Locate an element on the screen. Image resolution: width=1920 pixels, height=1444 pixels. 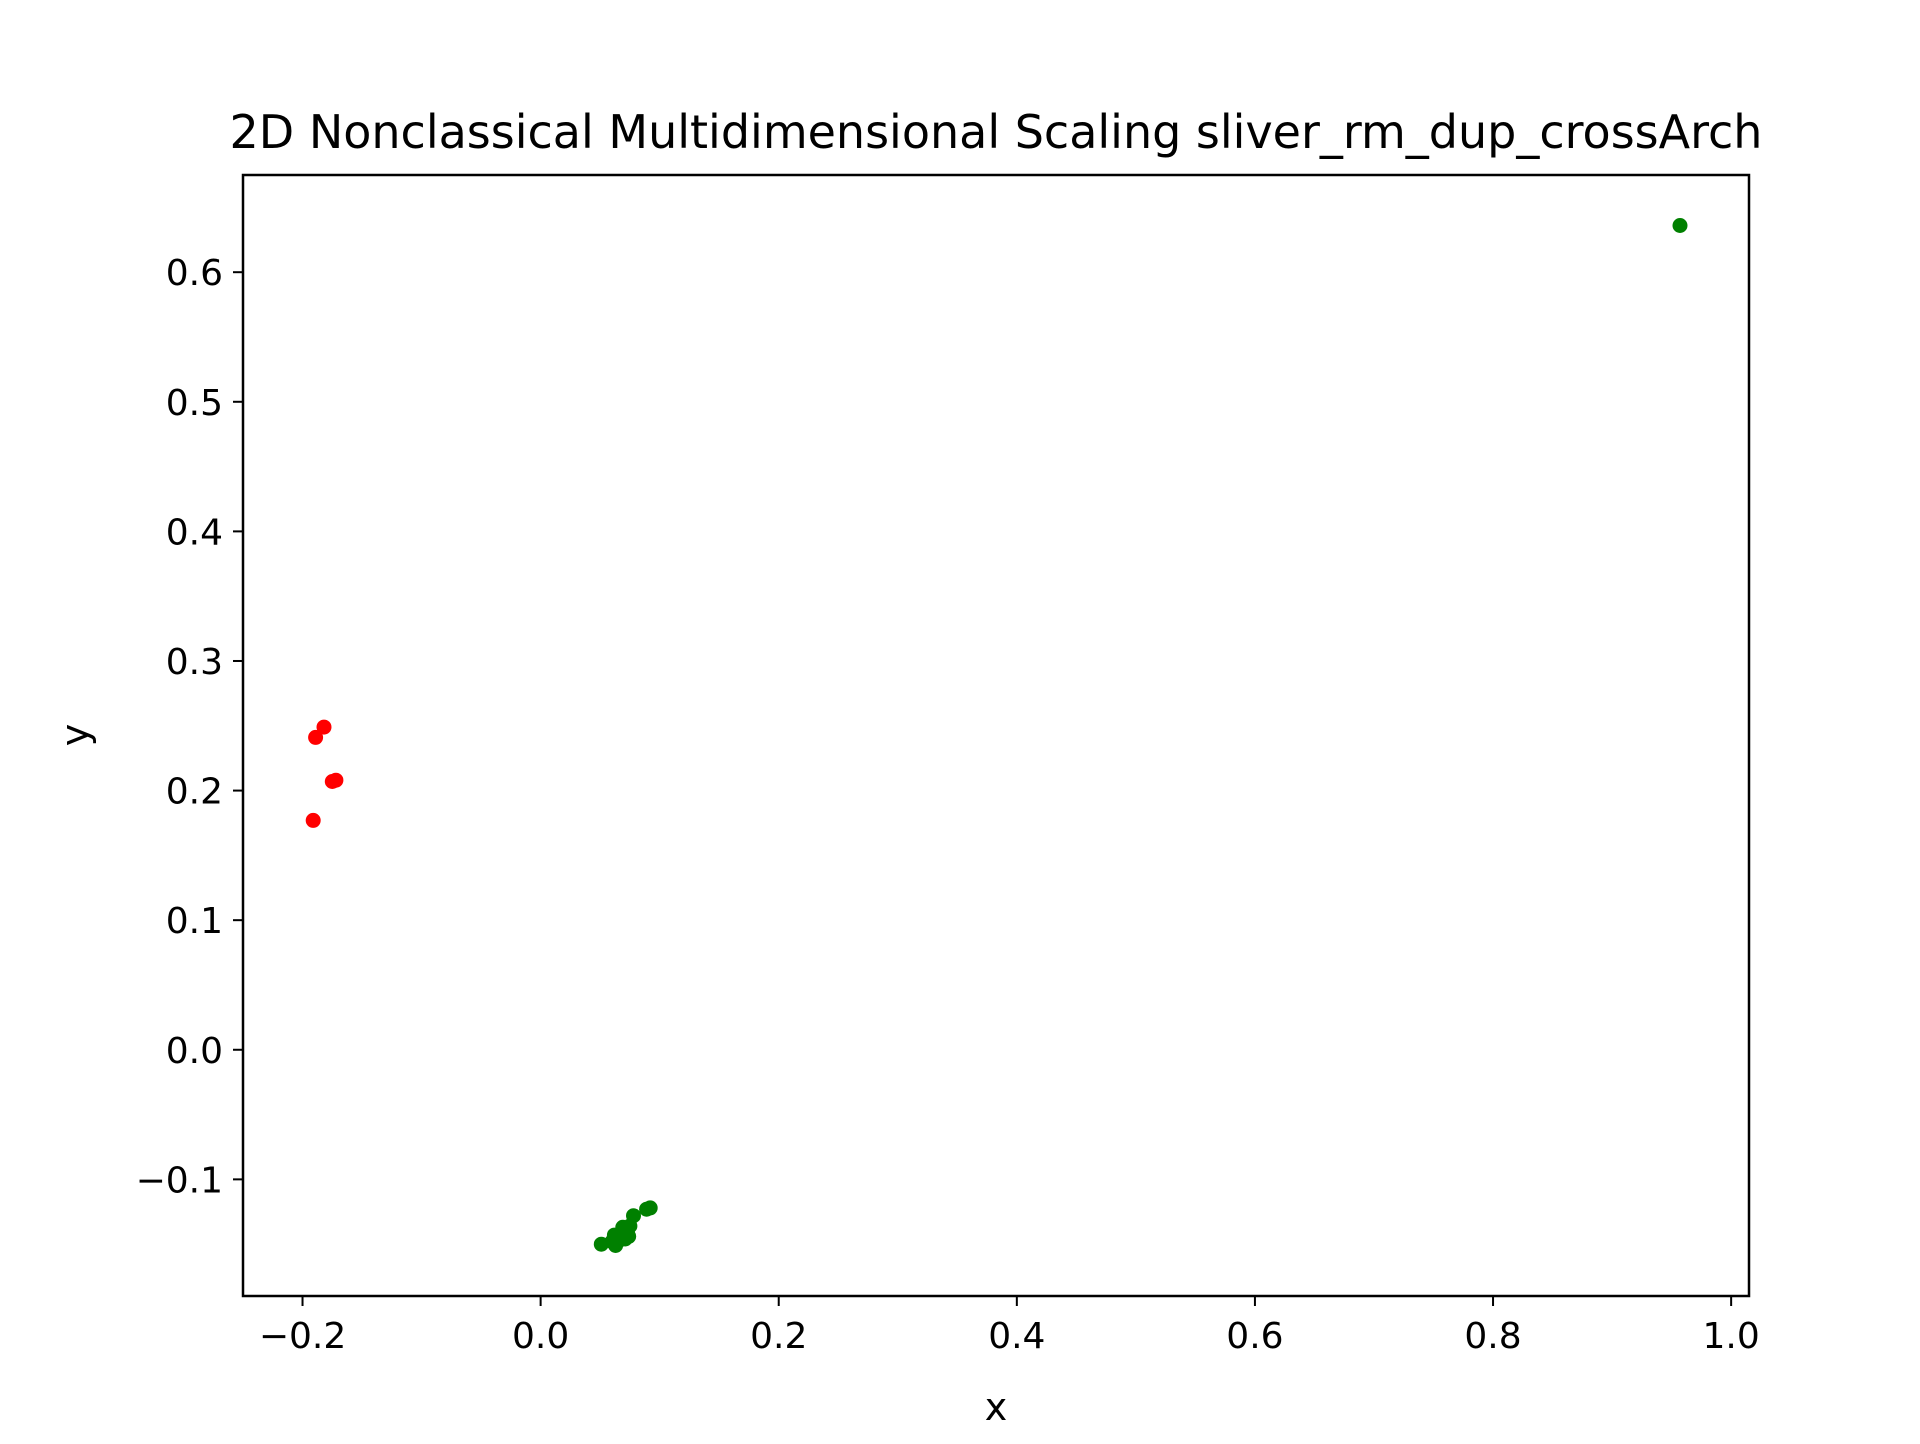
y-tick-label-2: 0.0 is located at coordinates (194, 1051).